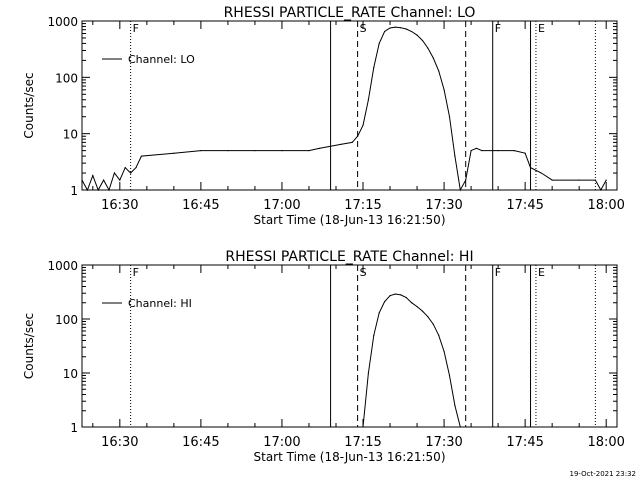 This screenshot has height=480, width=640. What do you see at coordinates (363, 272) in the screenshot?
I see `event-marker-label: S` at bounding box center [363, 272].